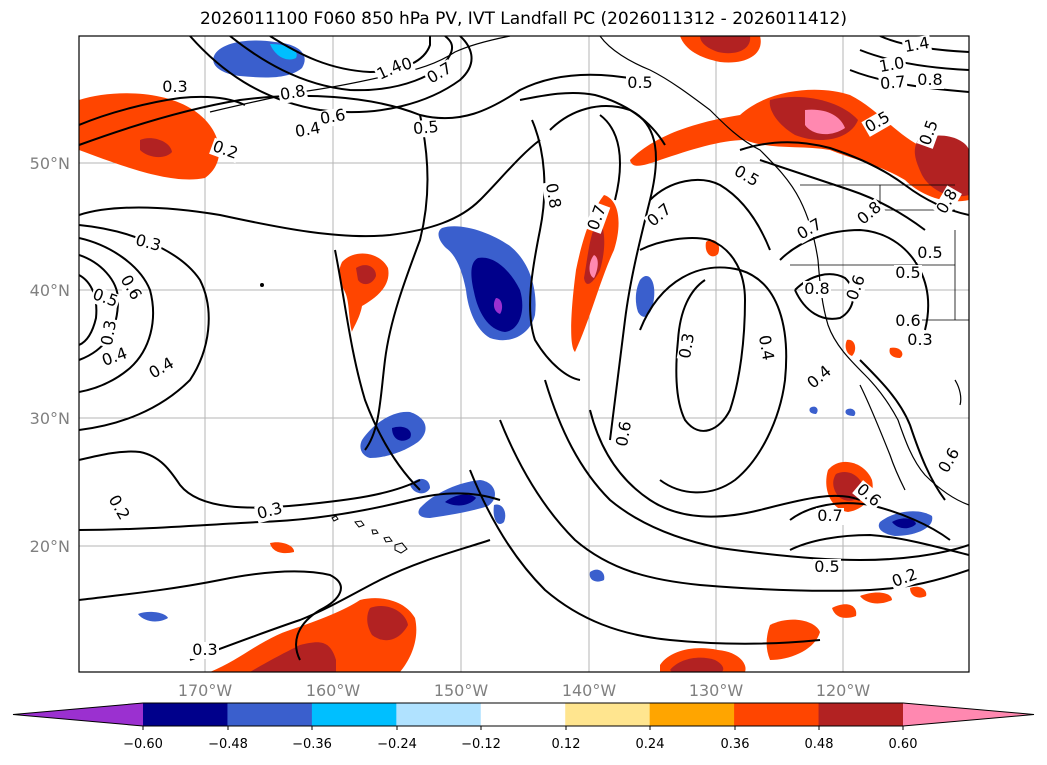 The image size is (1047, 765). I want to click on colorbar-extend-high, so click(968, 714).